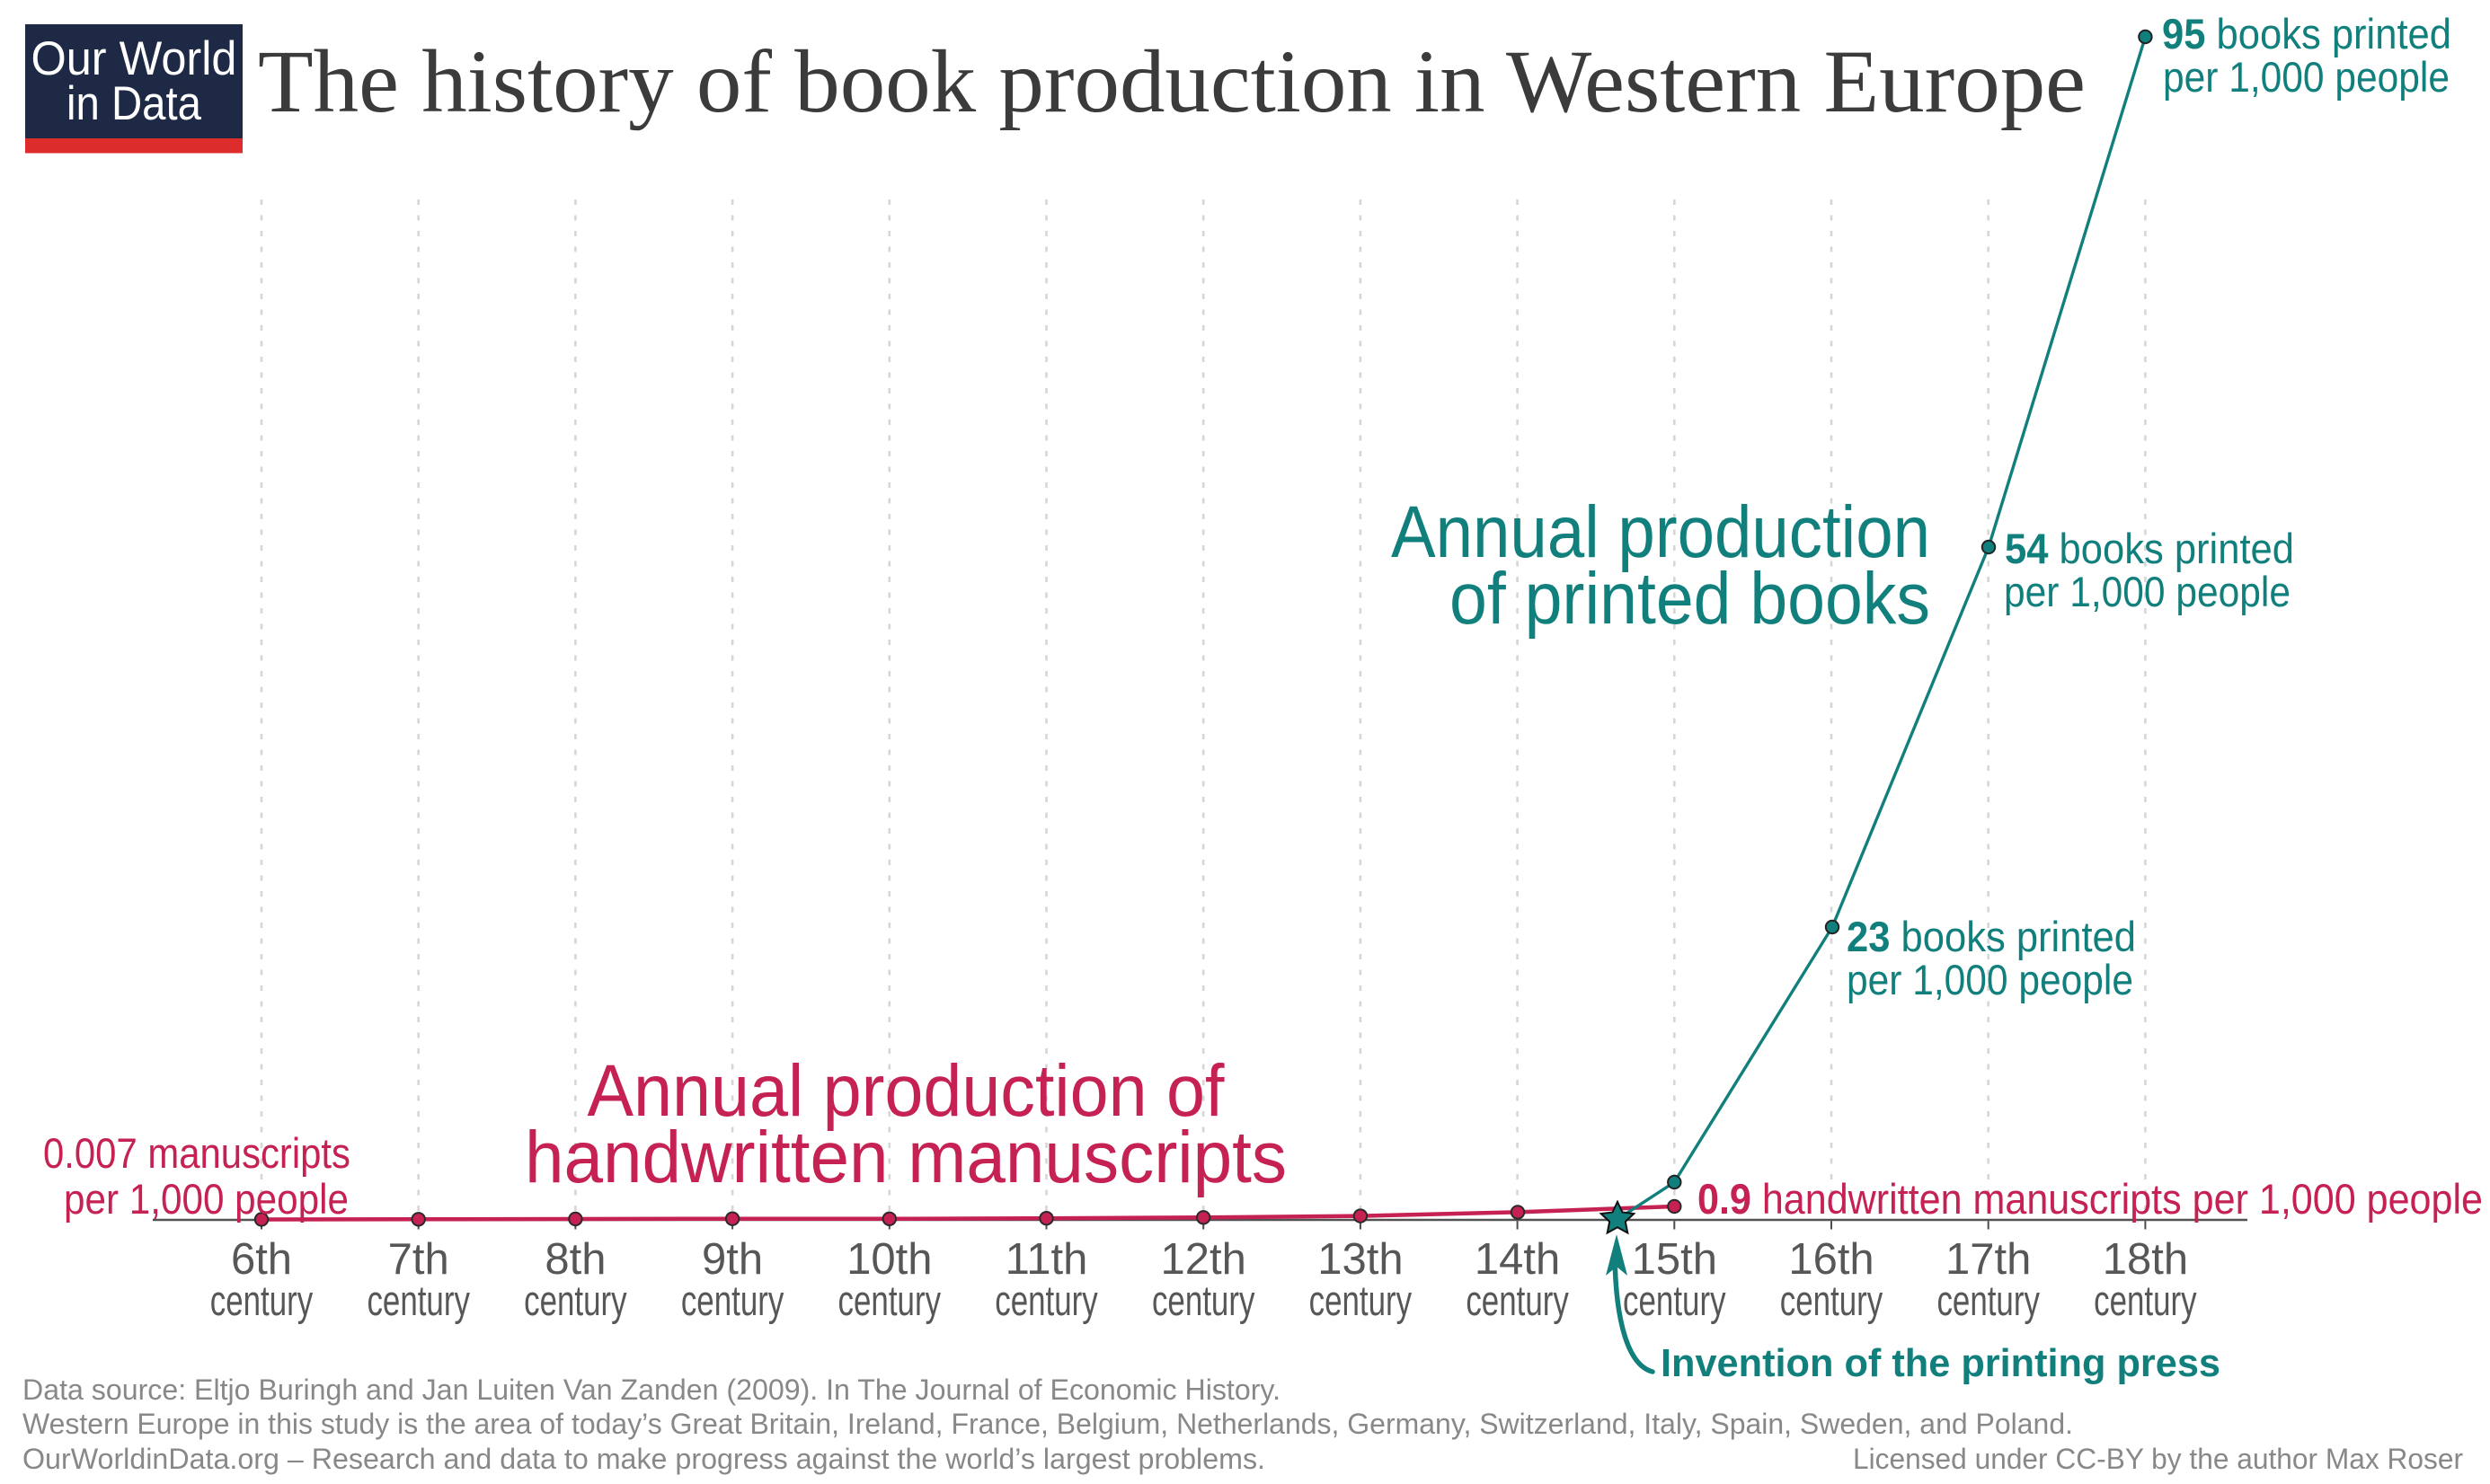 Image resolution: width=2490 pixels, height=1484 pixels. What do you see at coordinates (1047, 1259) in the screenshot?
I see `svg-text: 11th` at bounding box center [1047, 1259].